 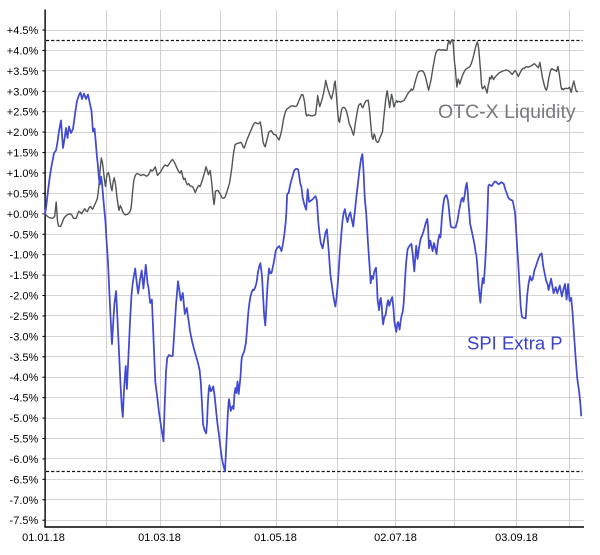 I want to click on svg-text: +2.0%, so click(x=23, y=133).